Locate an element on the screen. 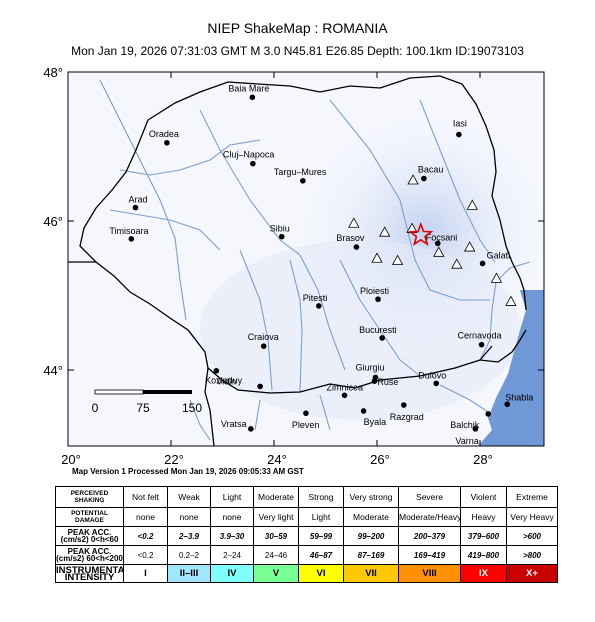 The width and height of the screenshot is (595, 622). legend-cell: Very Heavy is located at coordinates (532, 517).